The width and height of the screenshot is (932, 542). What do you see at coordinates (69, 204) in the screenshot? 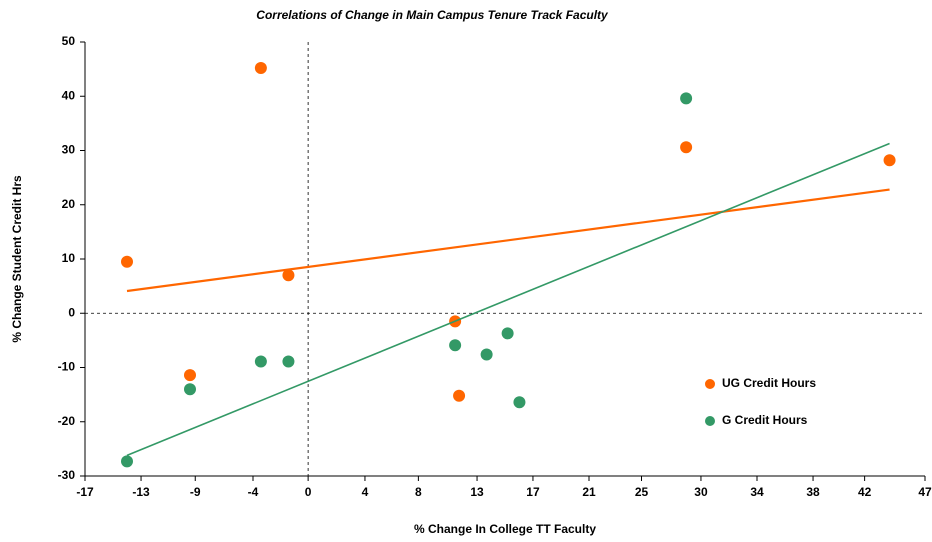
I see `y-tick-label: 20` at bounding box center [69, 204].